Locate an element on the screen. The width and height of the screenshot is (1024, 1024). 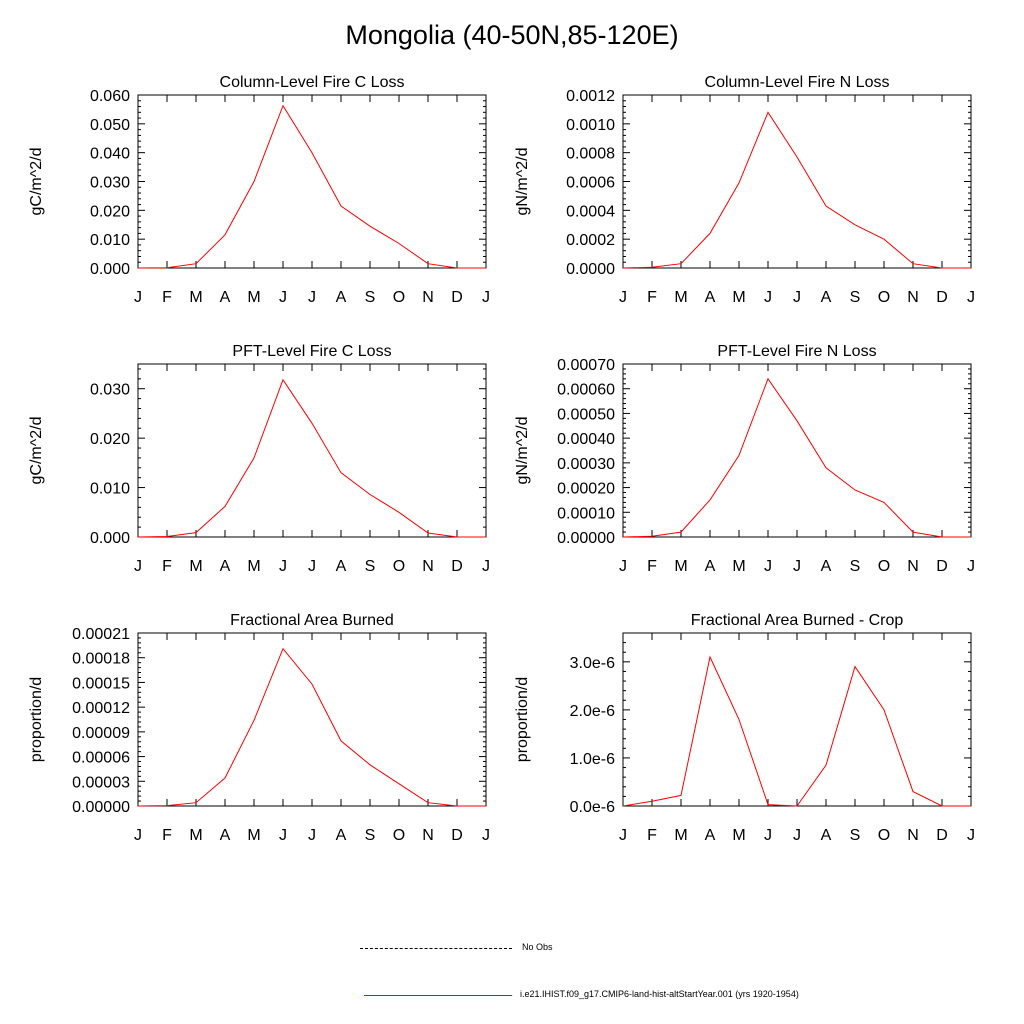
chart-title: Column-Level Fire N Loss is located at coordinates (797, 82).